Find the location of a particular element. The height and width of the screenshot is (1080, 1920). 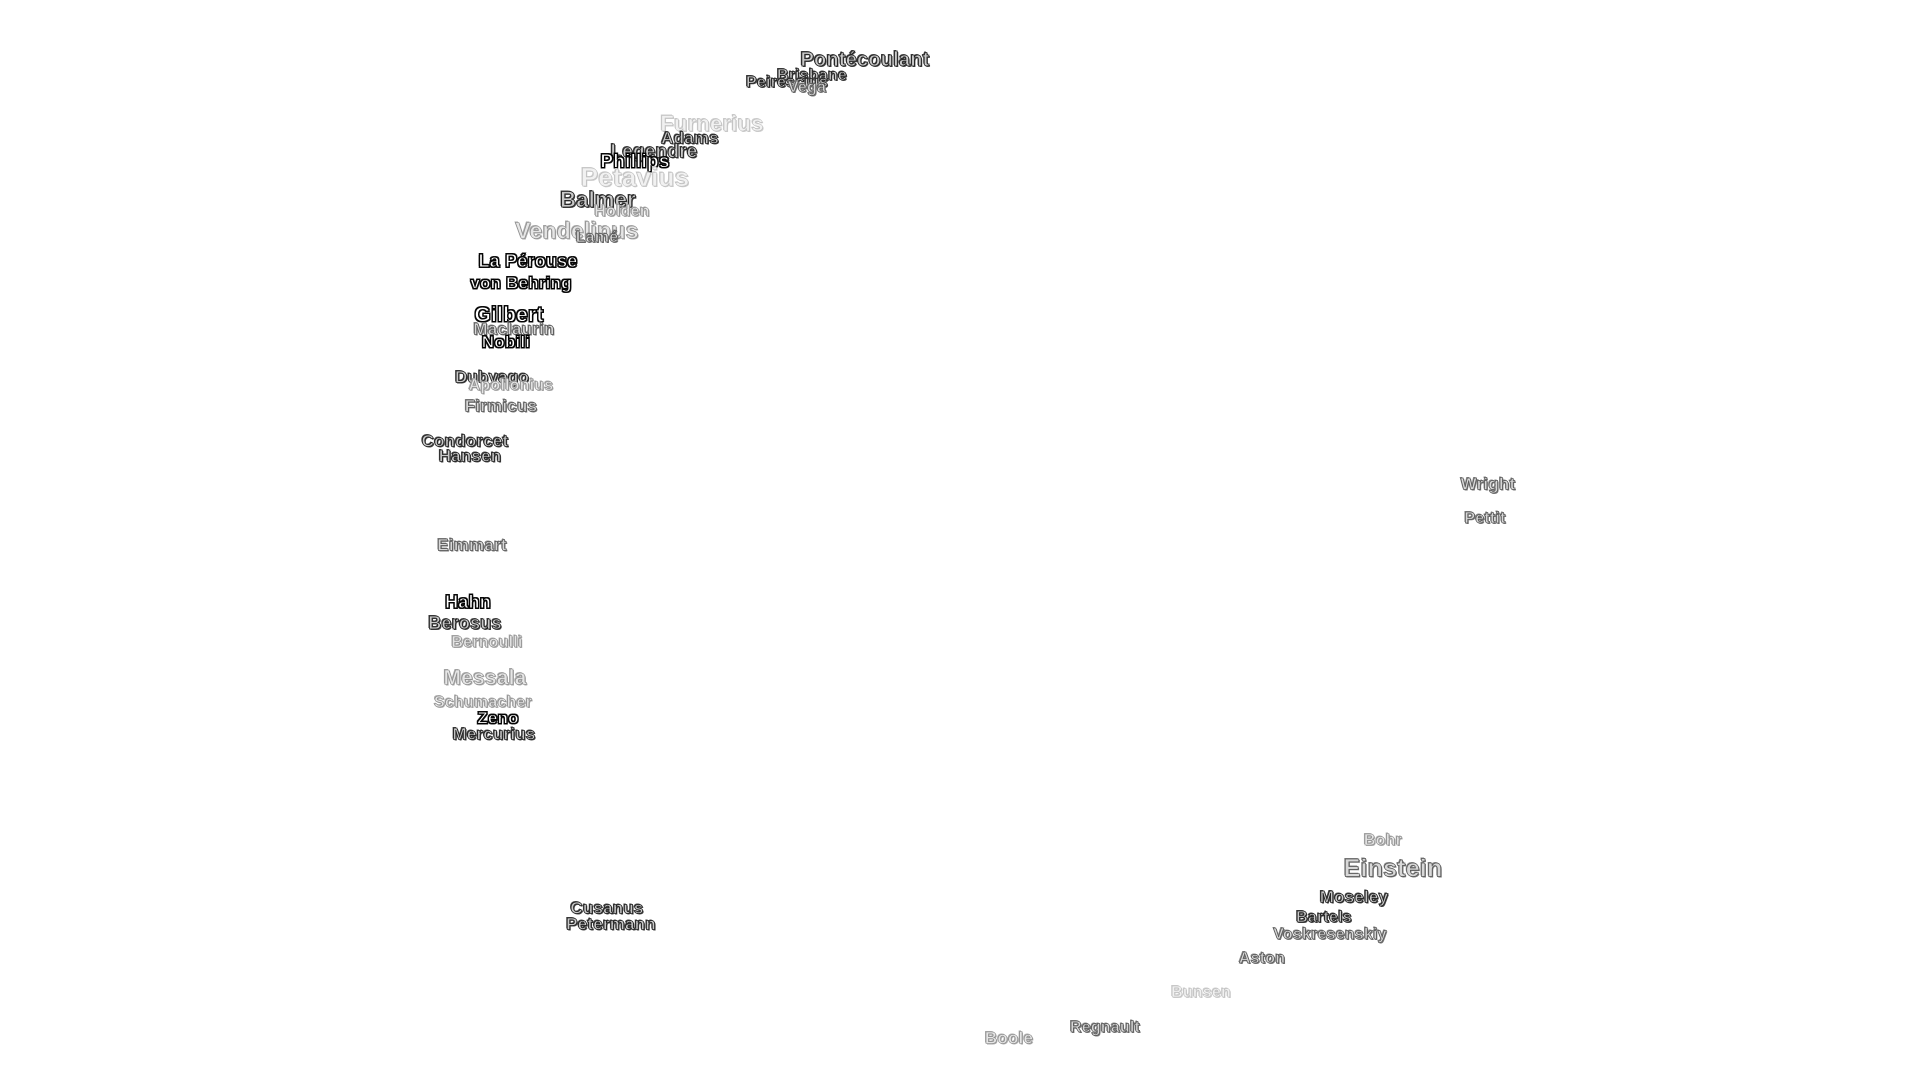

crater-label-bunsen: Bunsen is located at coordinates (1201, 992).